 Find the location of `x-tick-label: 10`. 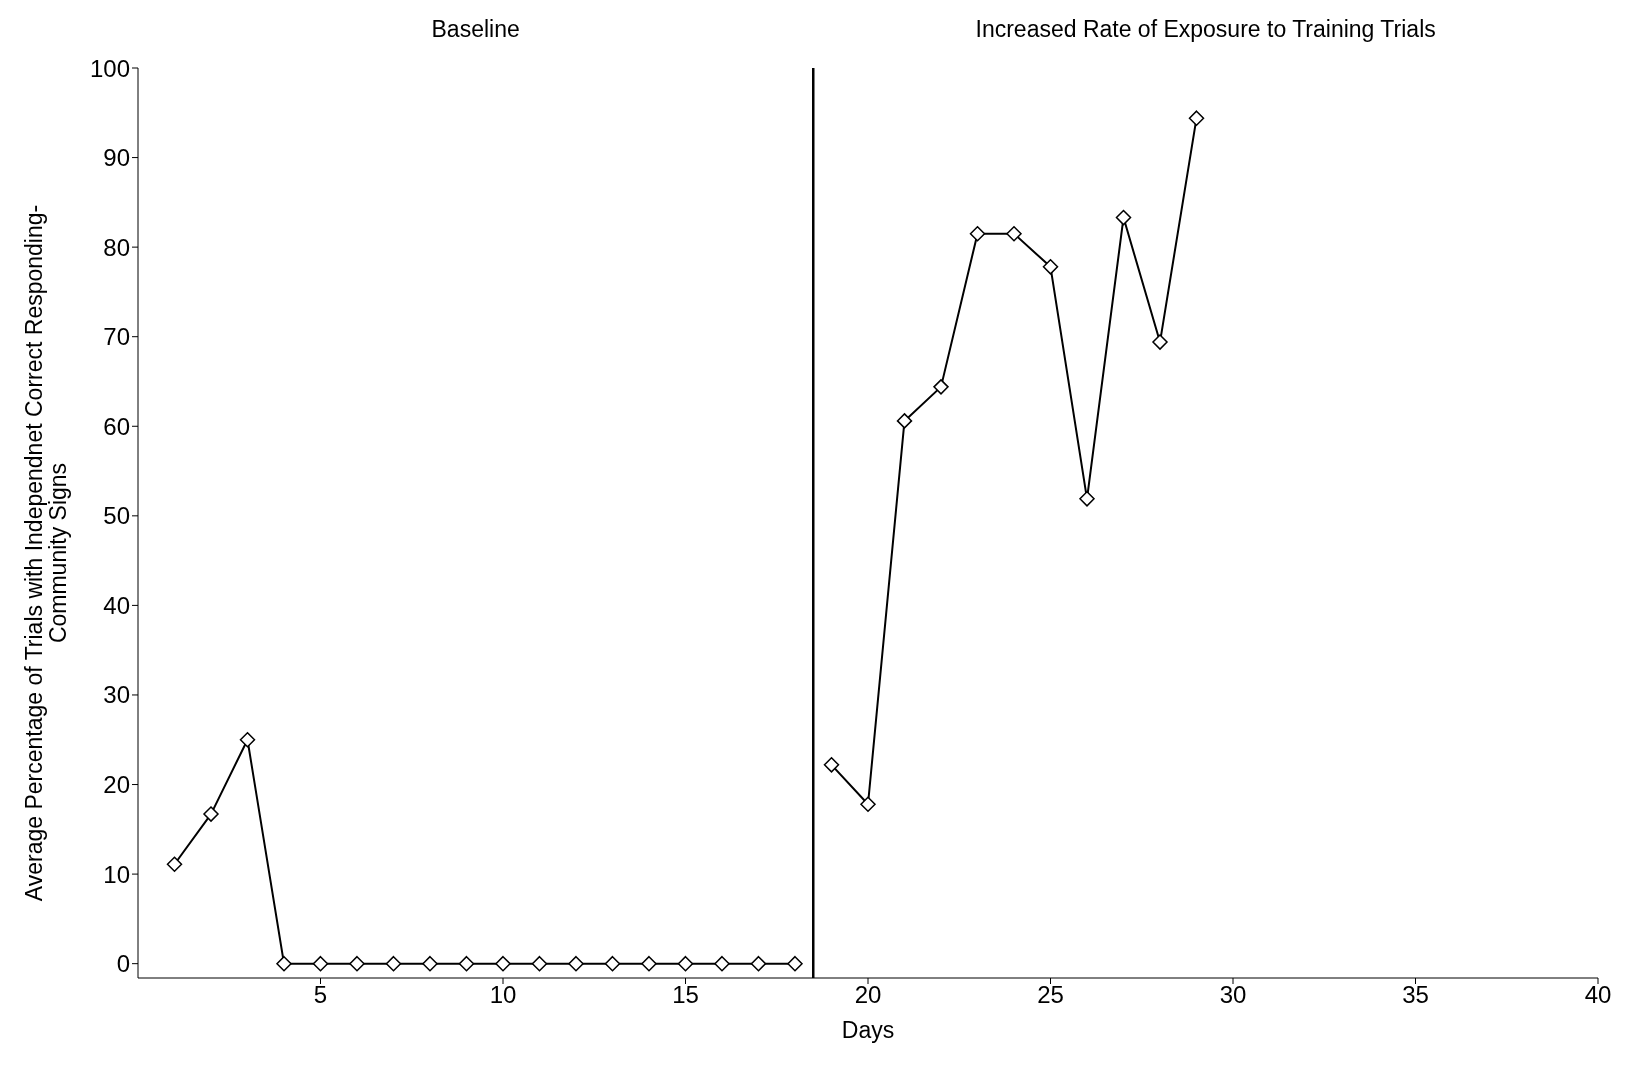

x-tick-label: 10 is located at coordinates (503, 995).